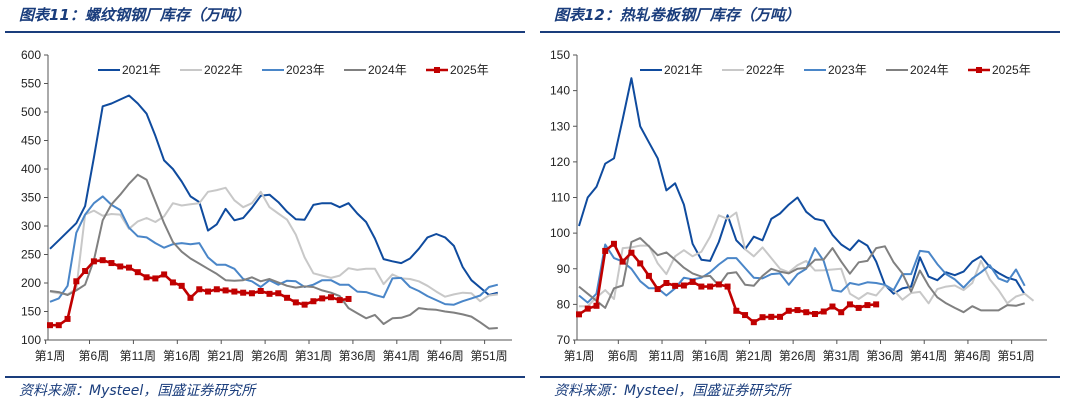  I want to click on y-tick-label: 200, so click(31, 283).